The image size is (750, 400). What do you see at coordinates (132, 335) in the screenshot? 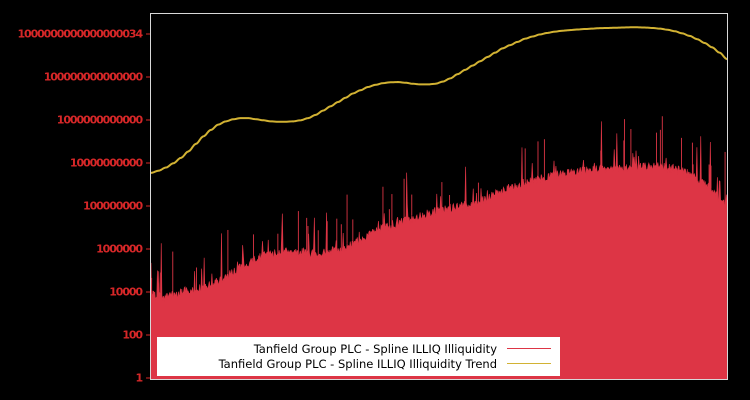
I see `y-tick-label: 100` at bounding box center [132, 335].